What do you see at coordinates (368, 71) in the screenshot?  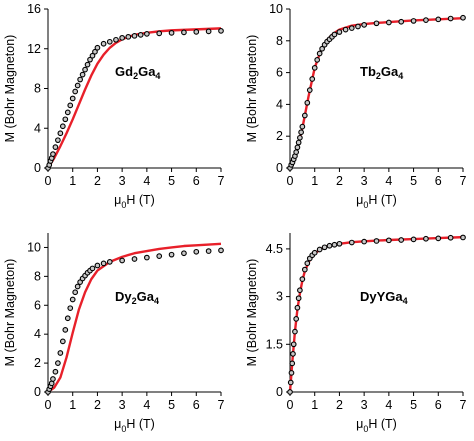 I see `compound-prefix: Tb` at bounding box center [368, 71].